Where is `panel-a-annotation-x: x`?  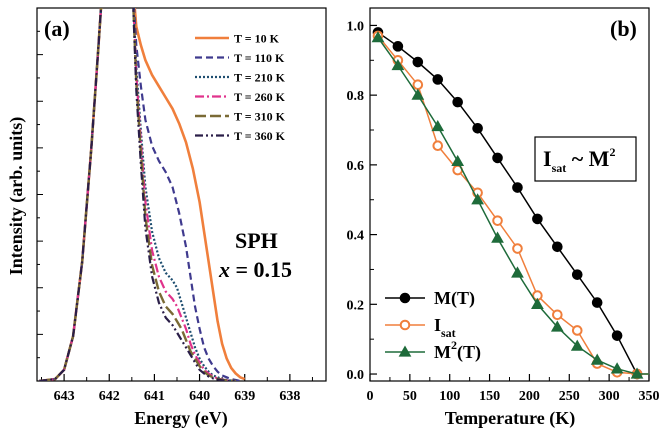 panel-a-annotation-x: x is located at coordinates (224, 269).